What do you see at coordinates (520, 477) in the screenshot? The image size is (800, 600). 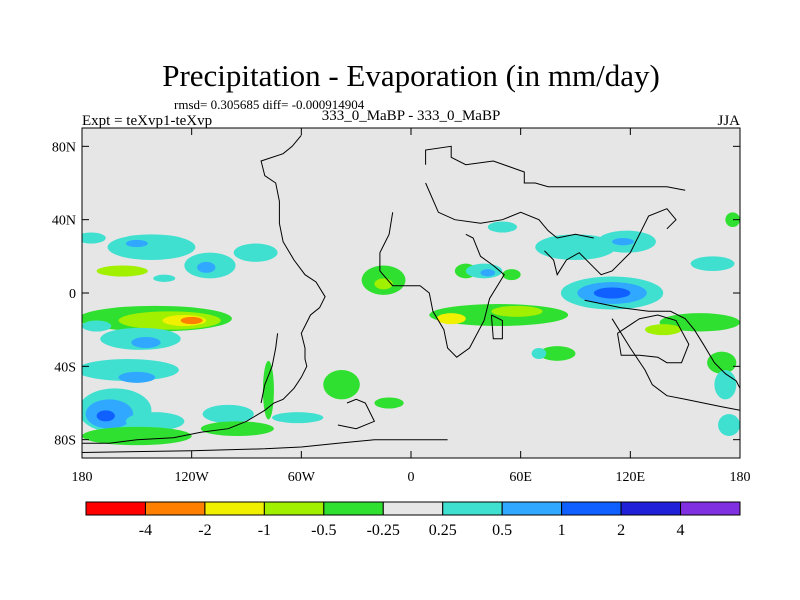 I see `x-tick-label: 60E` at bounding box center [520, 477].